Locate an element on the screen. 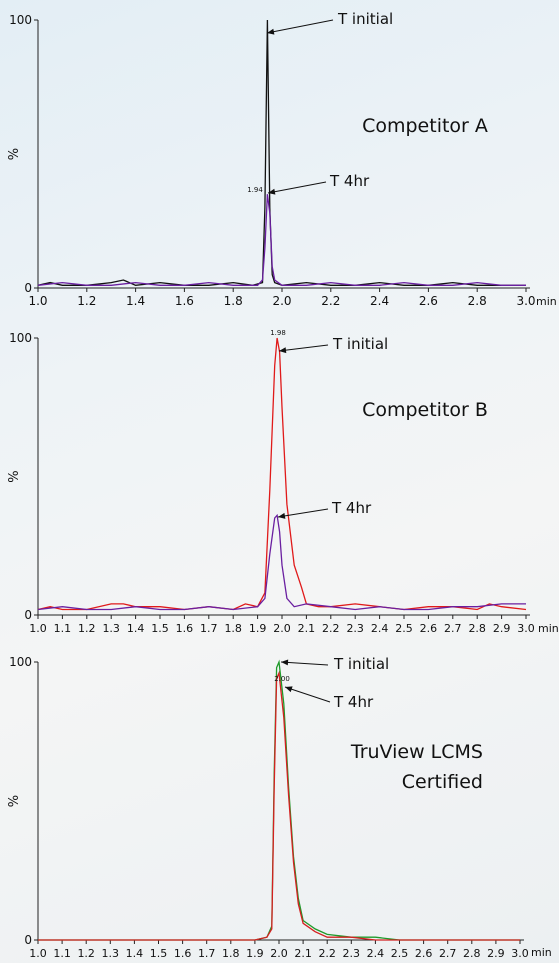  panel-label: Competitor A is located at coordinates (425, 126).